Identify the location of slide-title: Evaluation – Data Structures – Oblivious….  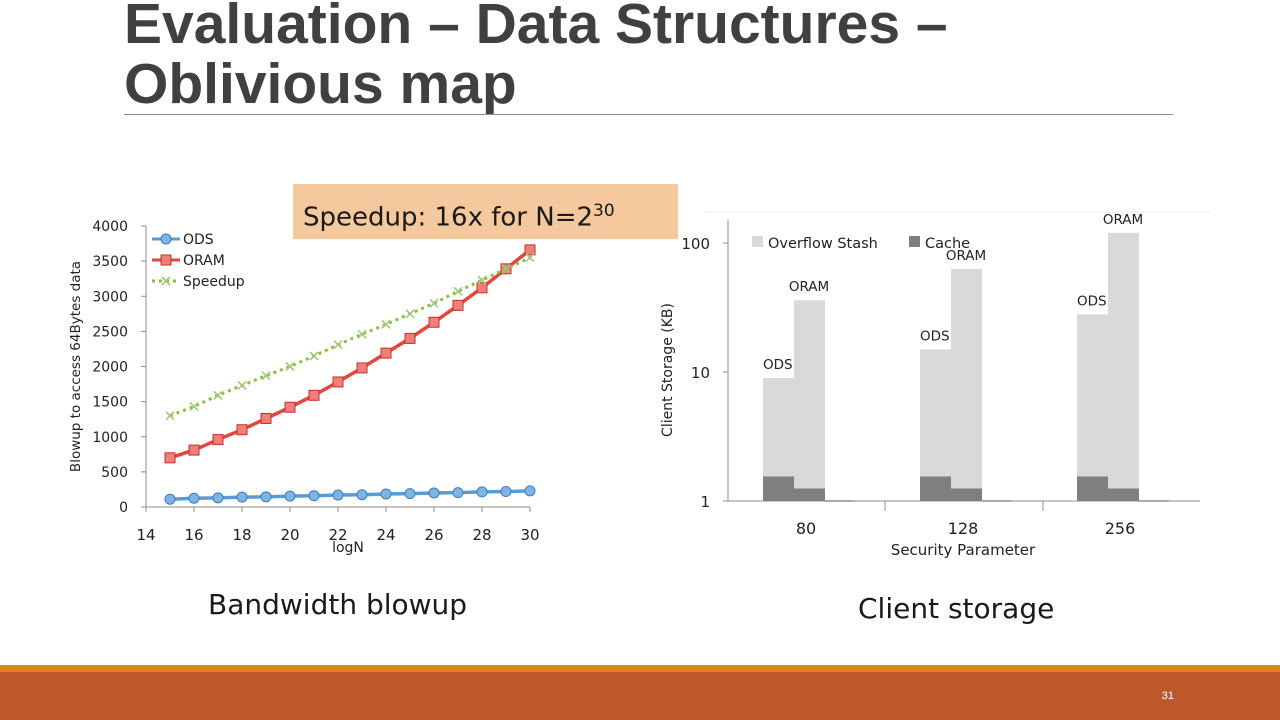
(536, 58).